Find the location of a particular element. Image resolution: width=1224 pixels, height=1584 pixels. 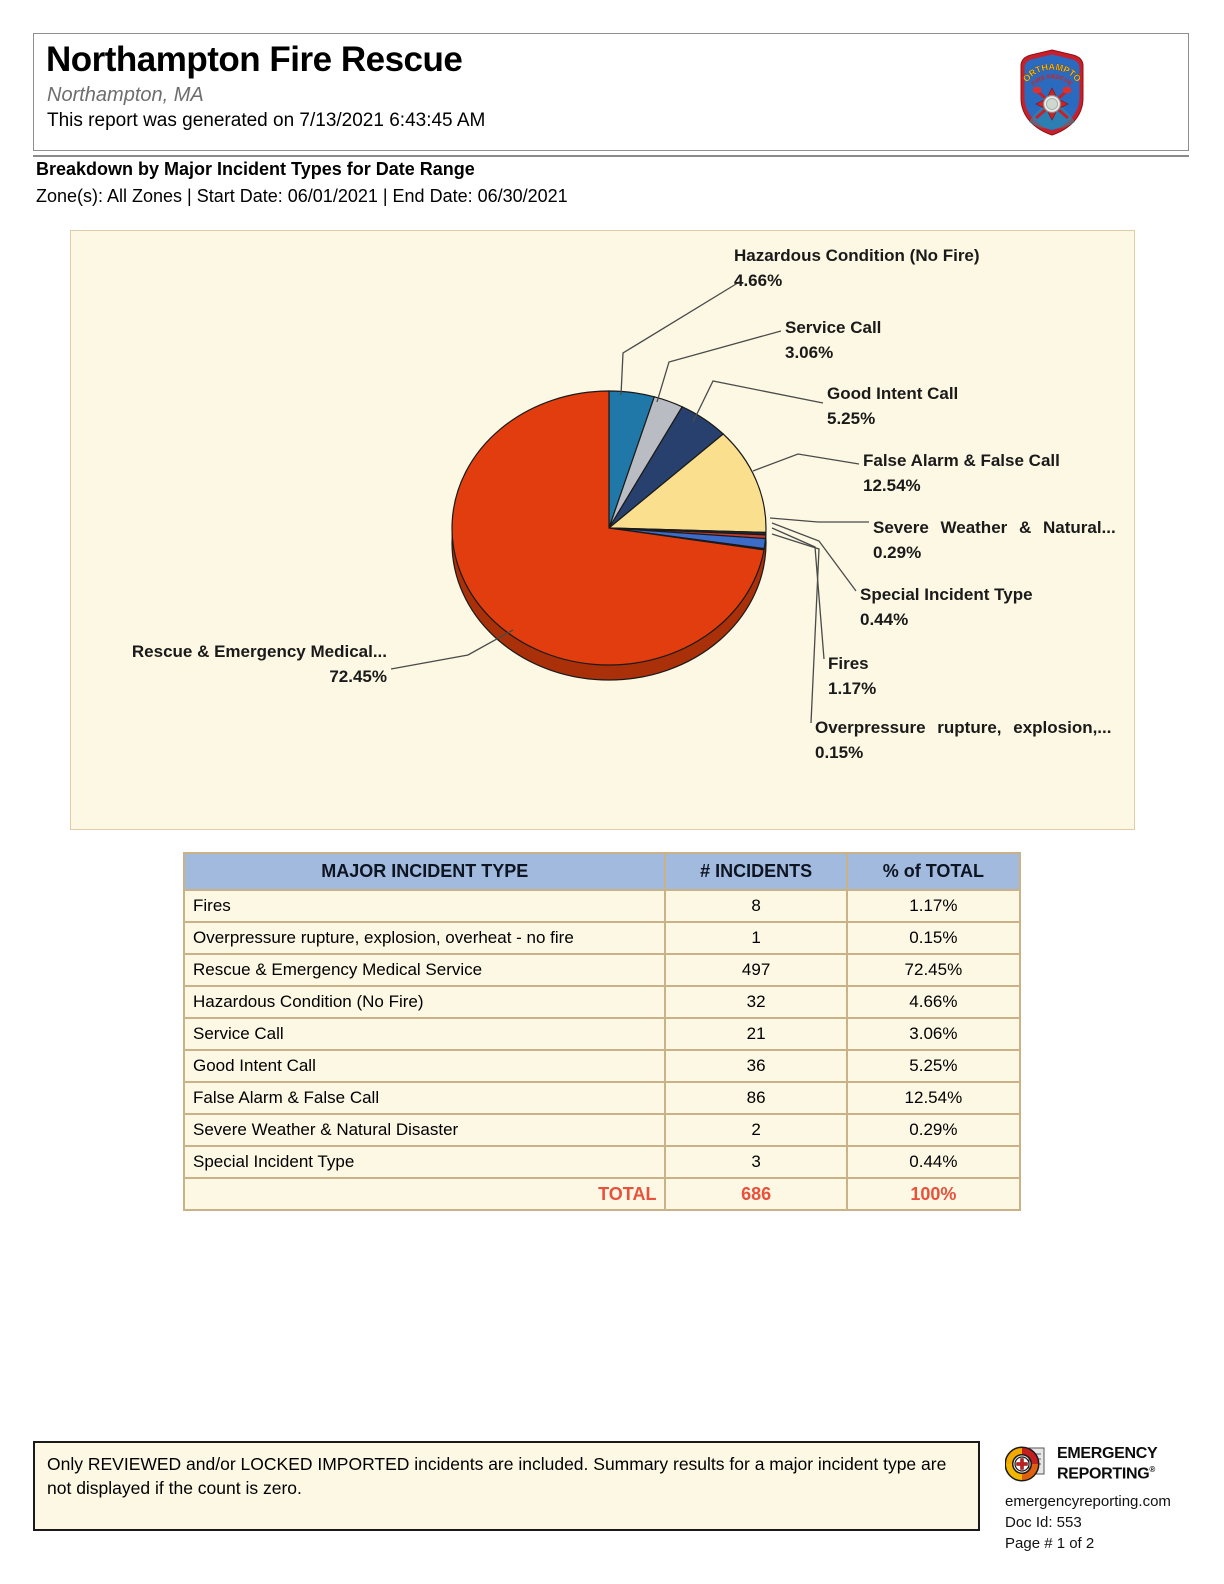

pie-chart is located at coordinates (629, 502).